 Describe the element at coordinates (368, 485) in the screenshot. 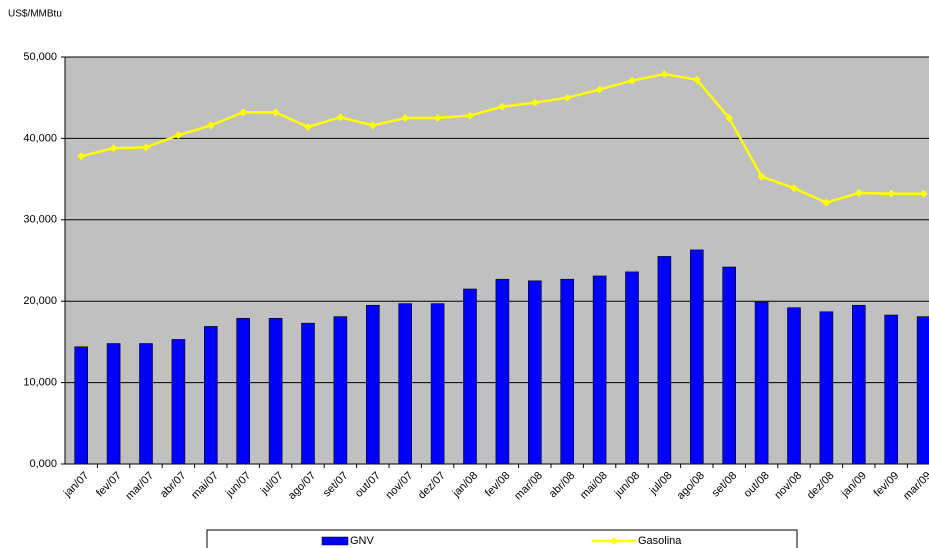

I see `x-tick-label: out/07` at that location.